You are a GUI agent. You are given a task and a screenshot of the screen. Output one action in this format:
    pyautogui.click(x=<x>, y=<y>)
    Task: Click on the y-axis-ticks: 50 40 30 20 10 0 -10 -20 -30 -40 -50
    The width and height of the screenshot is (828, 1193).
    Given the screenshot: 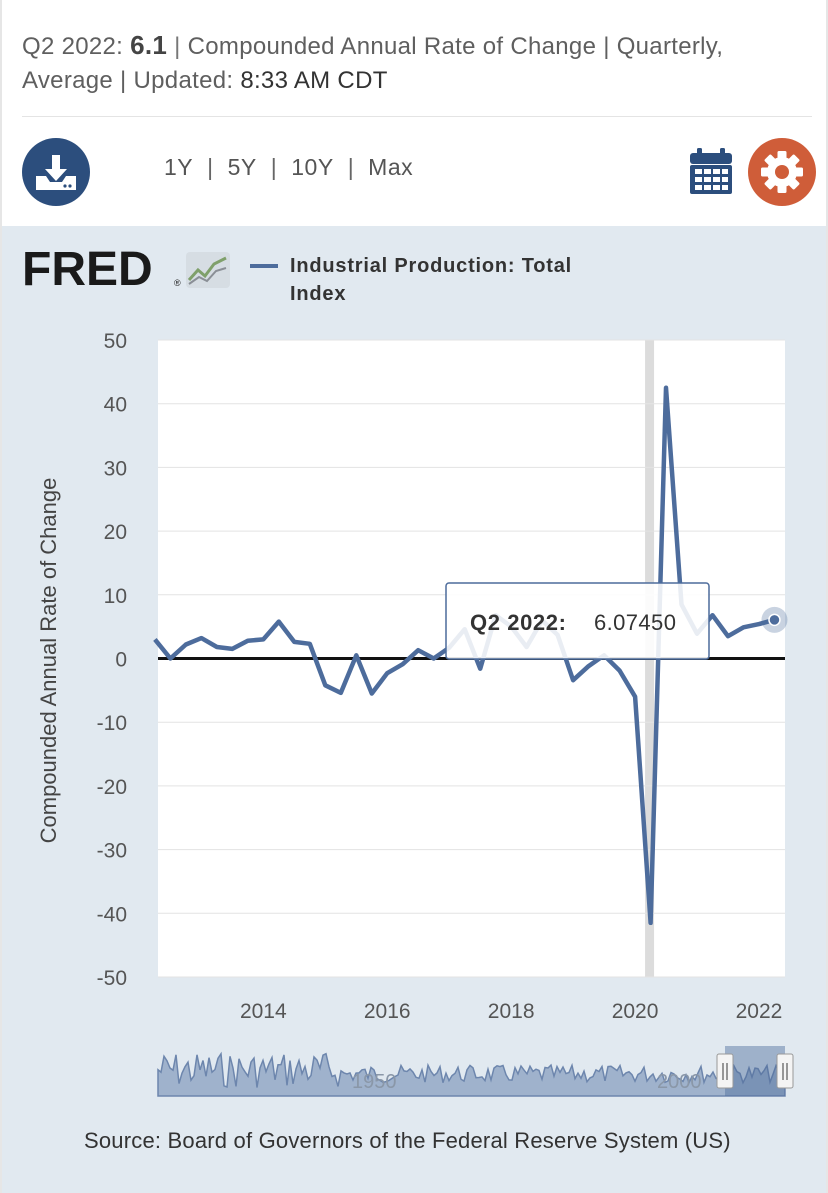 What is the action you would take?
    pyautogui.click(x=112, y=660)
    